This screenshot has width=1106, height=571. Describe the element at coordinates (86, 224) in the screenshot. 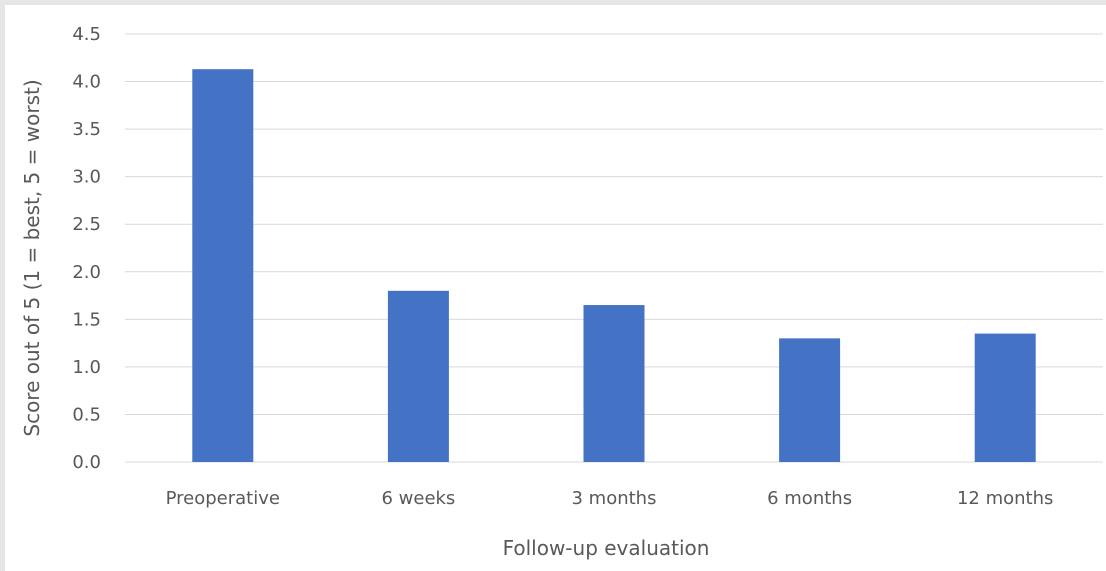

I see `y-tick-label: 2.5` at that location.